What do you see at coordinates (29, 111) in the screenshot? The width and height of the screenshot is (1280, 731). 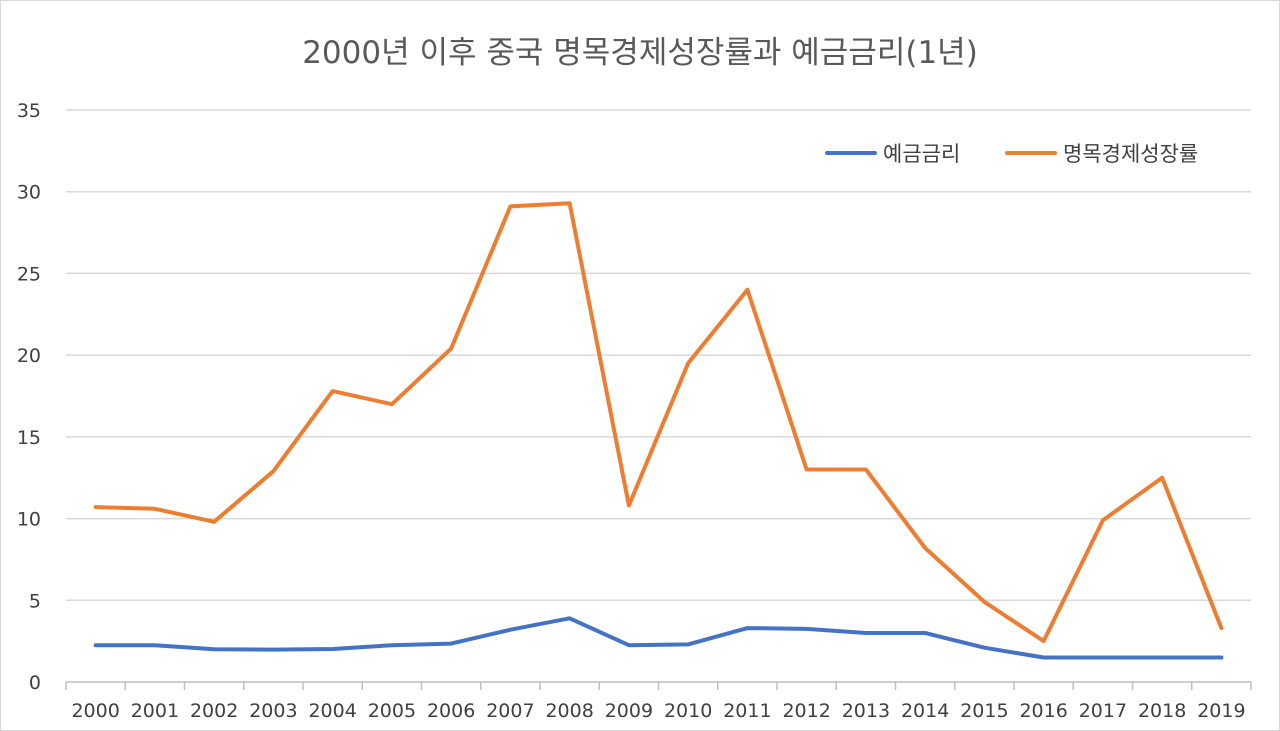 I see `y-tick-label: 35` at bounding box center [29, 111].